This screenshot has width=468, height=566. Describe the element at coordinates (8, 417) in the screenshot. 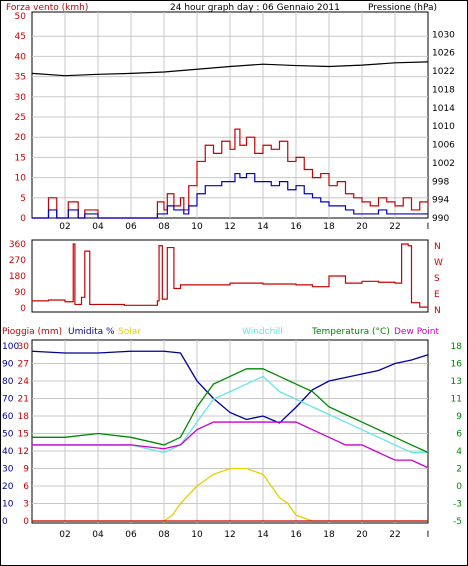

I see `humidity-tick-label: 60` at that location.